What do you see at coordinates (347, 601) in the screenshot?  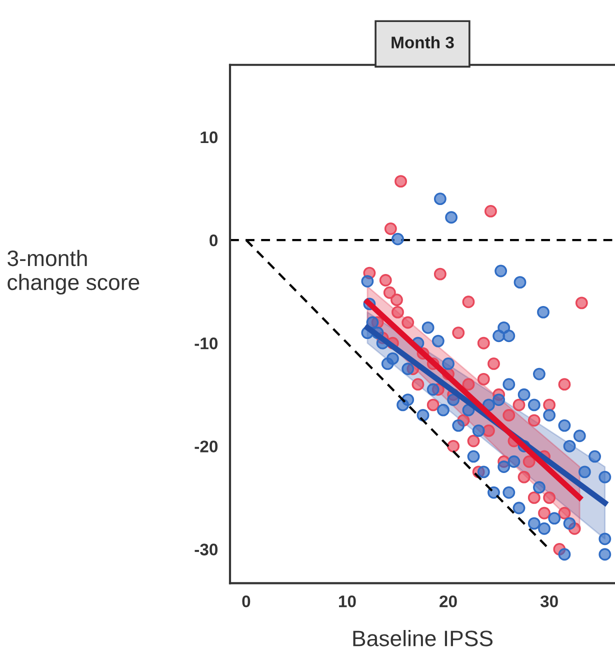 I see `x-tick-label: 10` at bounding box center [347, 601].